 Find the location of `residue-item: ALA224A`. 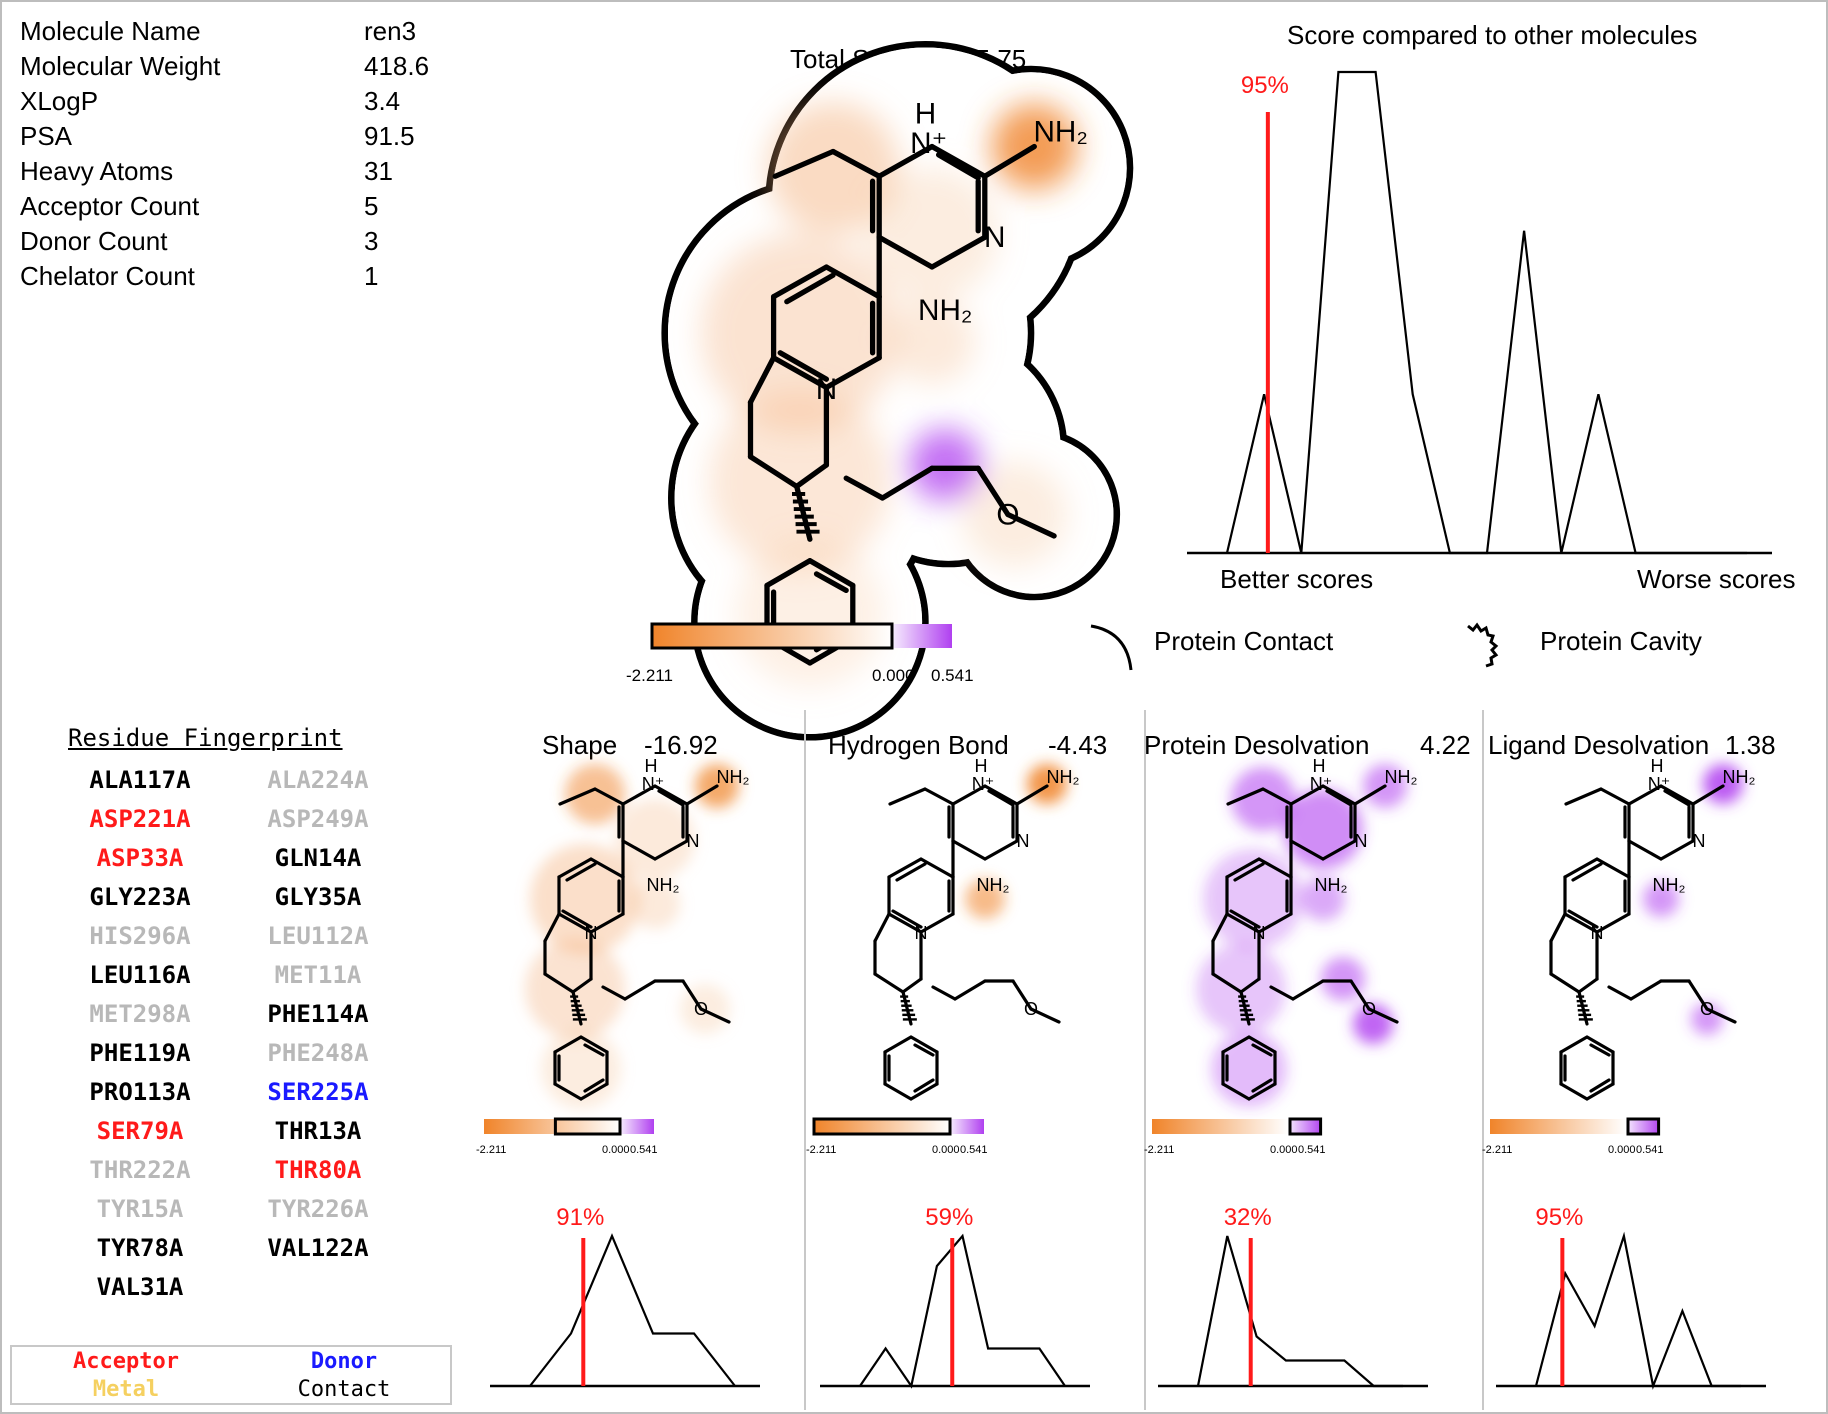

residue-item: ALA224A is located at coordinates (318, 780).